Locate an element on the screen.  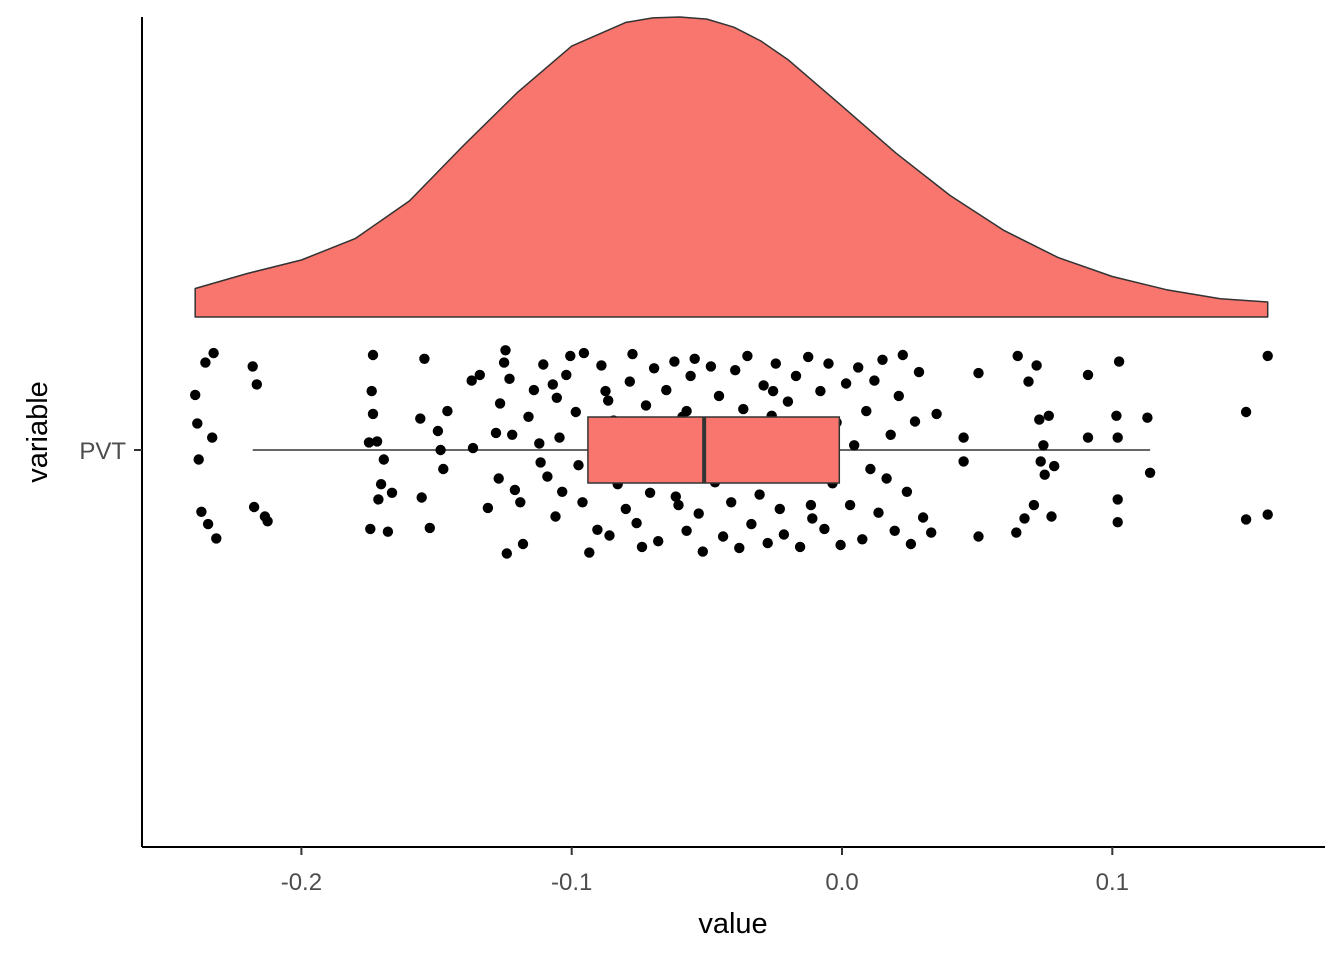
y-axis-title: variable is located at coordinates (38, 432).